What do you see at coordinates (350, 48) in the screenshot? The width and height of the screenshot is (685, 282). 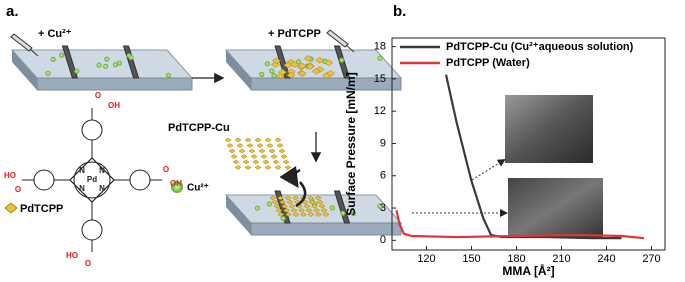 I see `needle` at bounding box center [350, 48].